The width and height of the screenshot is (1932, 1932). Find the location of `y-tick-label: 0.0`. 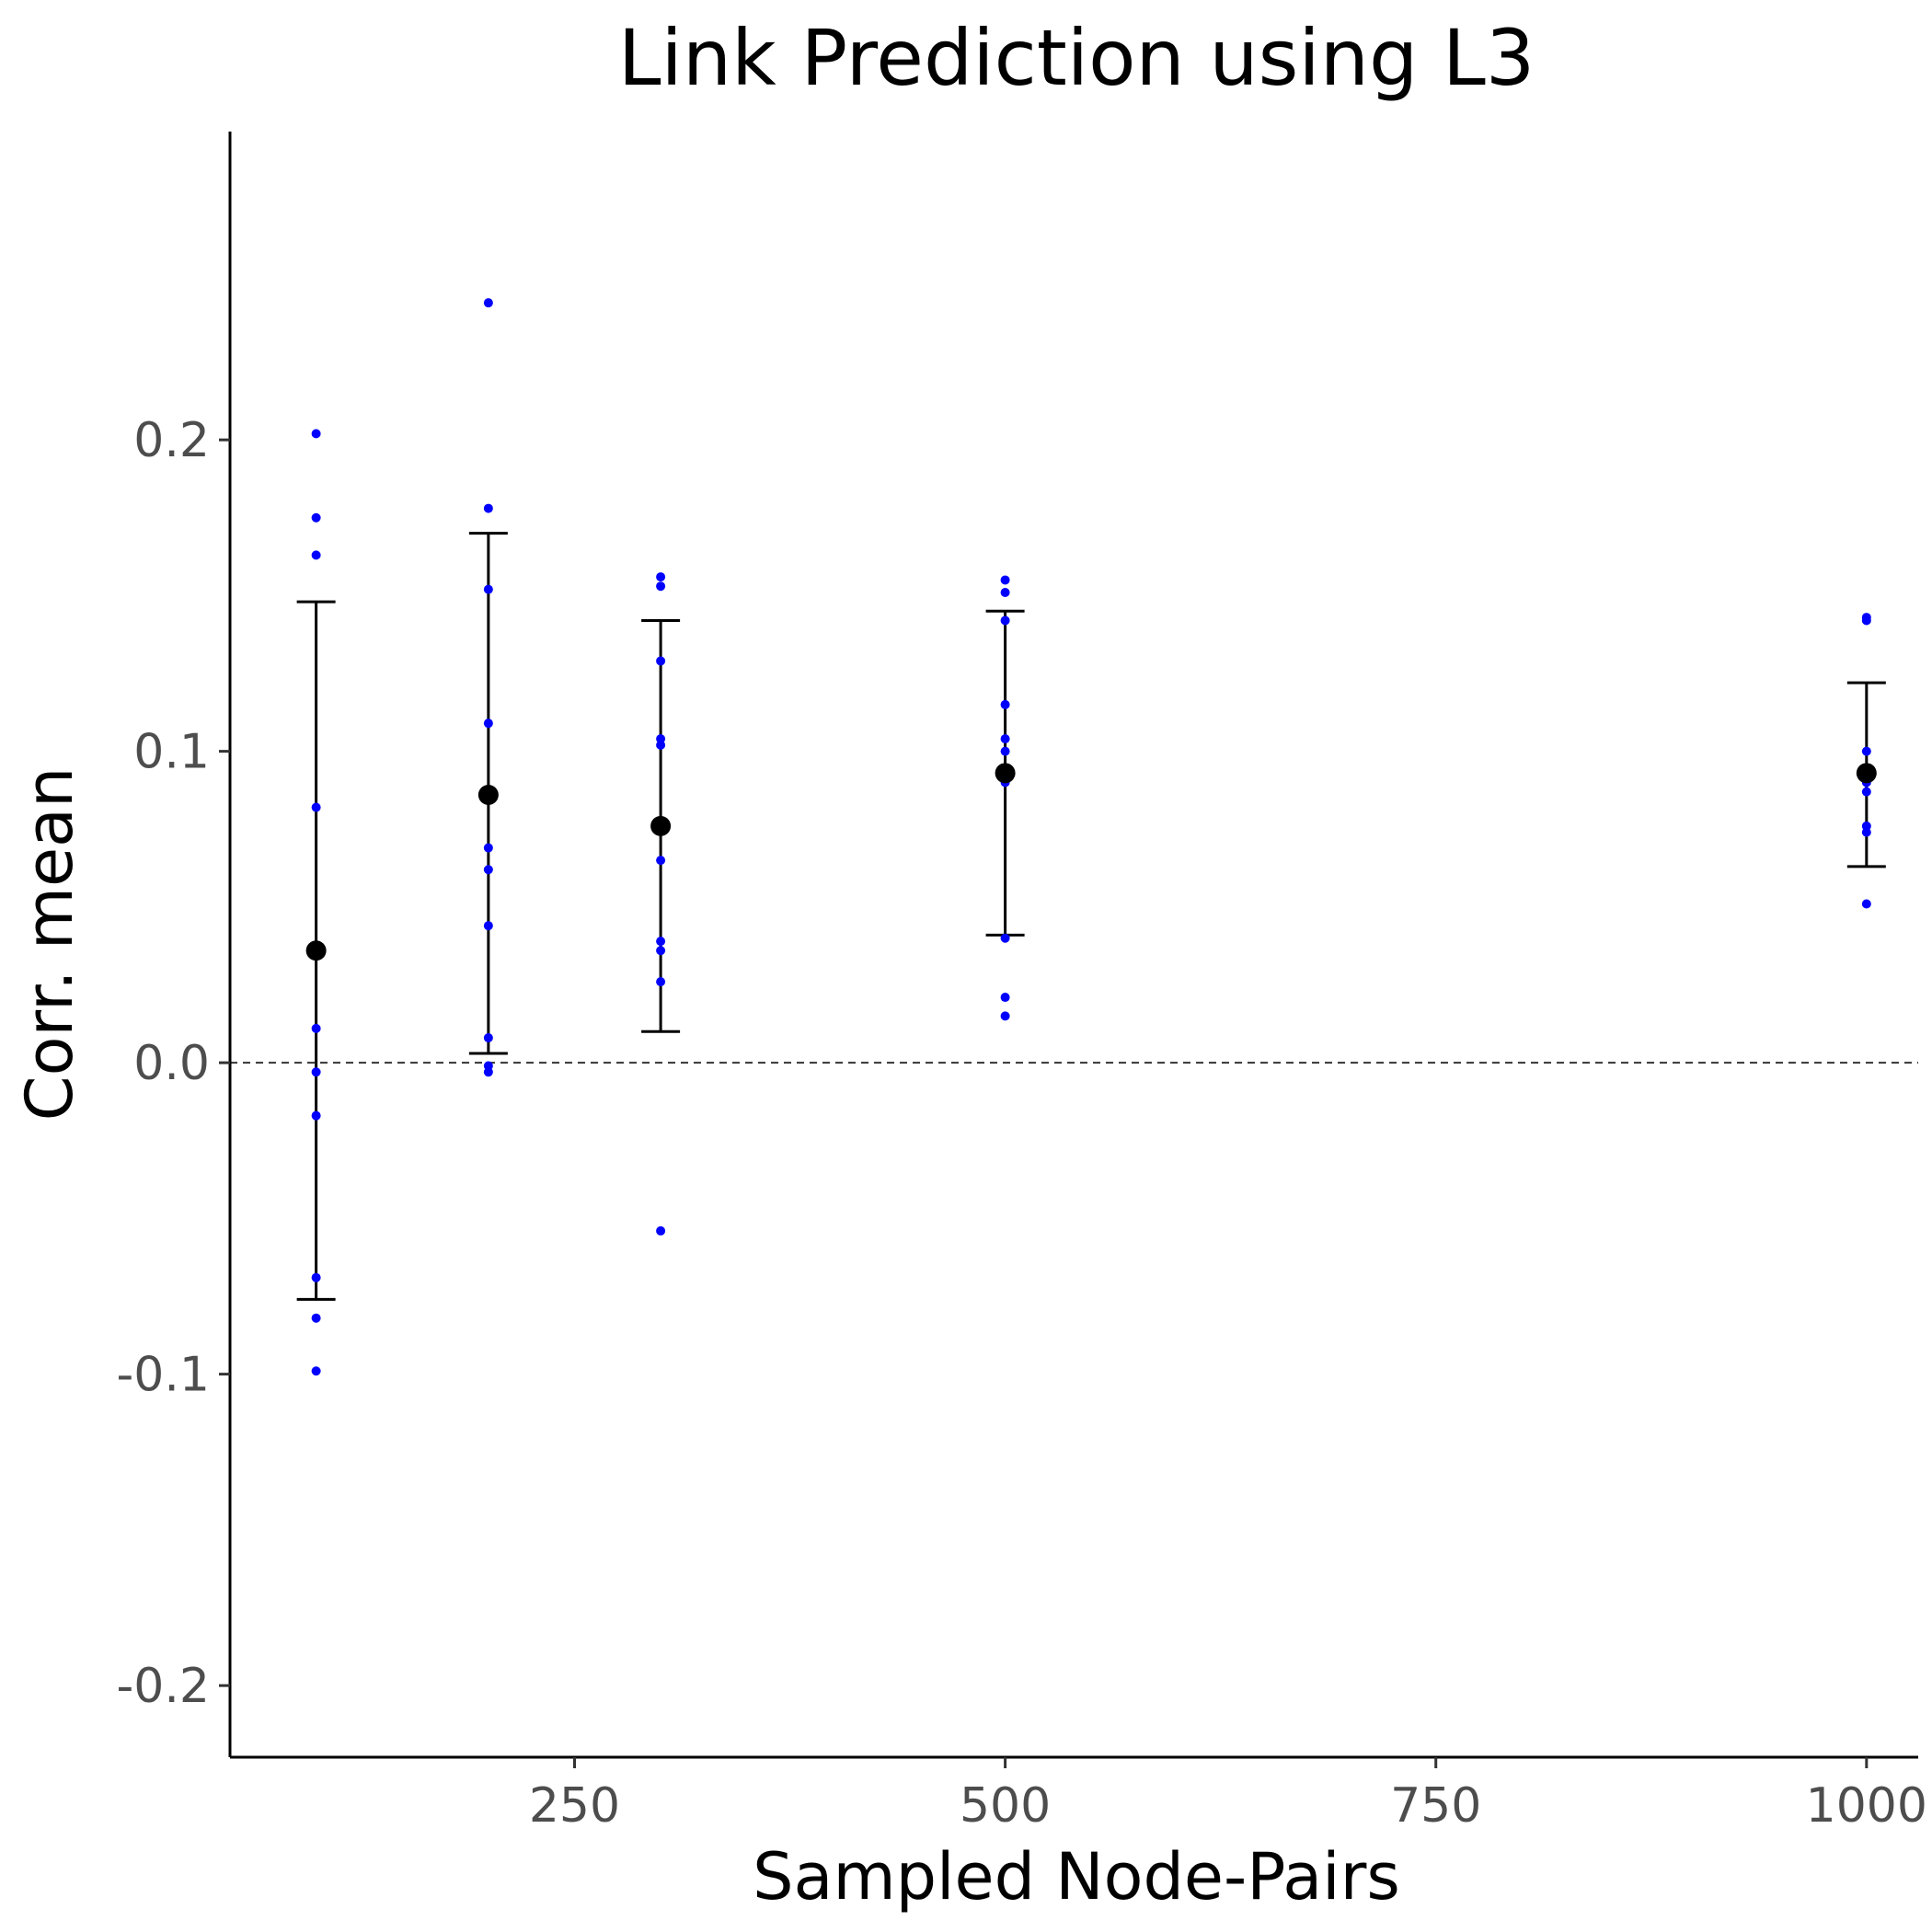

y-tick-label: 0.0 is located at coordinates (171, 1063).